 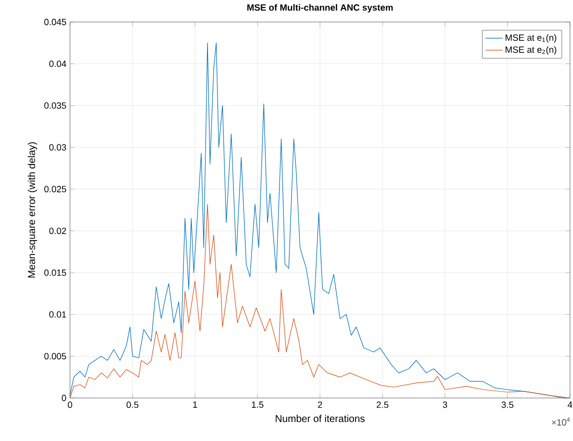 What do you see at coordinates (320, 8) in the screenshot?
I see `chart-title: MSE of Multi-channel ANC system` at bounding box center [320, 8].